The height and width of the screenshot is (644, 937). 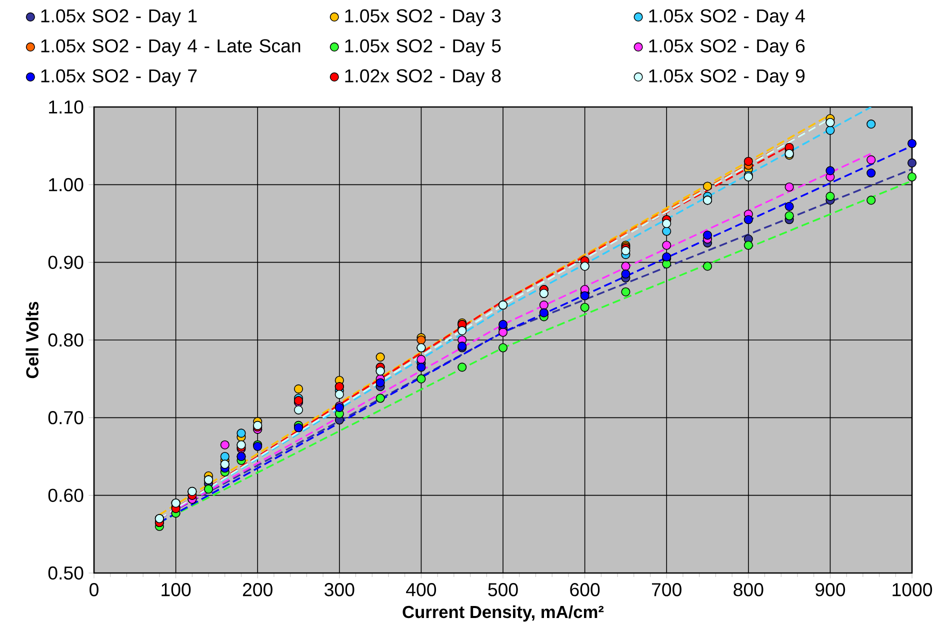 What do you see at coordinates (170, 47) in the screenshot?
I see `legend-label: 1.05x SO2 - Day 4 - Late Scan` at bounding box center [170, 47].